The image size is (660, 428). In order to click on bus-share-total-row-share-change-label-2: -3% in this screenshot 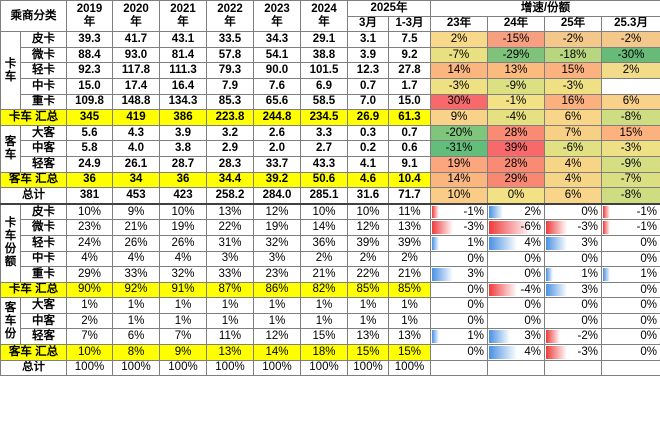, I will do `click(587, 352)`.